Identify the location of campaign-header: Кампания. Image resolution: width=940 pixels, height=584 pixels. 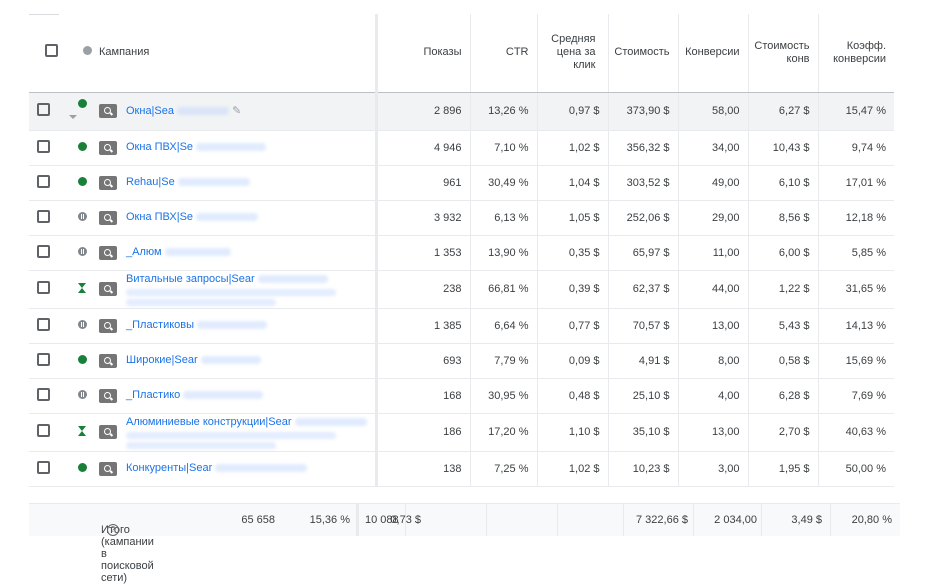
(237, 53).